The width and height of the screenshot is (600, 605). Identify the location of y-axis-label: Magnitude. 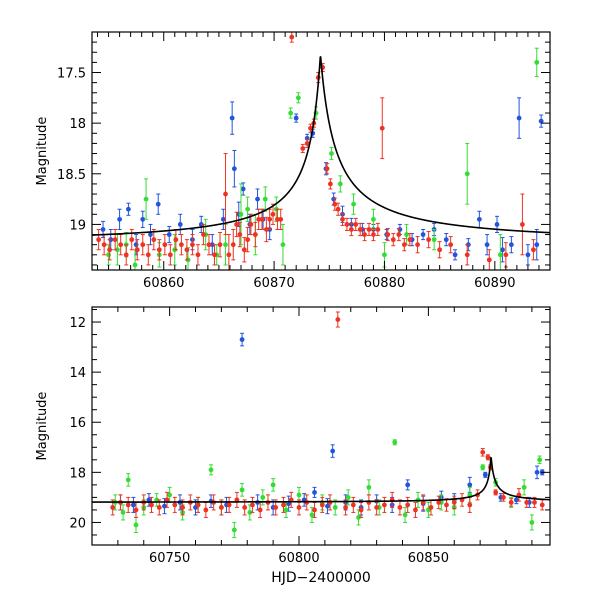
(42, 426).